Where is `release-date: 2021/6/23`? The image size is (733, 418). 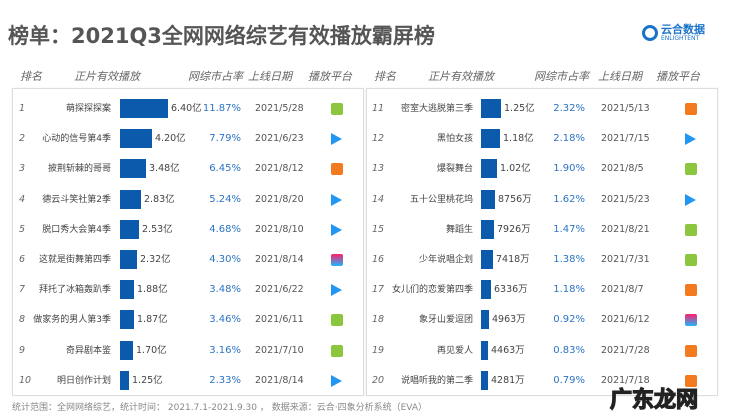
release-date: 2021/6/23 is located at coordinates (279, 139).